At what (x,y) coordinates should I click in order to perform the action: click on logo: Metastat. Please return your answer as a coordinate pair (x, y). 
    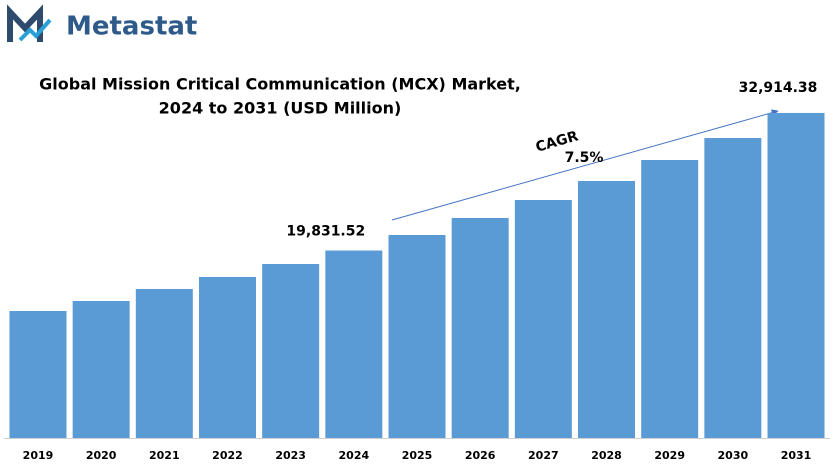
    Looking at the image, I should click on (102, 23).